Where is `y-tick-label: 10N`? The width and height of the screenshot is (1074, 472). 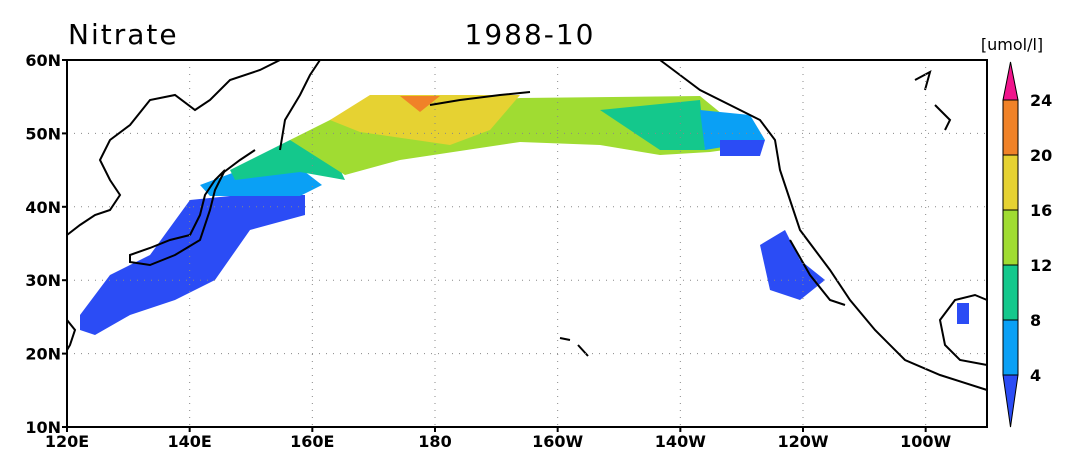
y-tick-label: 10N is located at coordinates (43, 427).